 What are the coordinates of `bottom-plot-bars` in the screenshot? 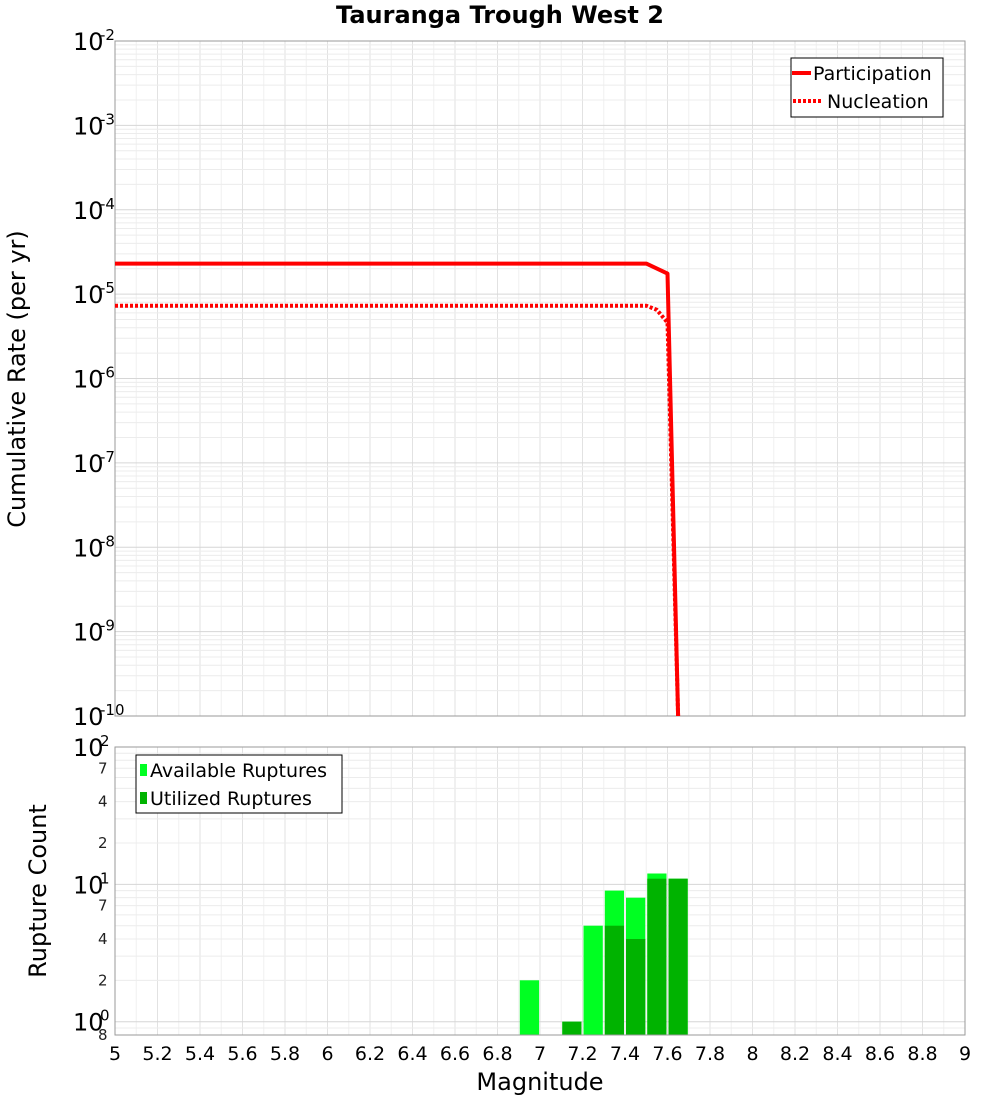 It's located at (603, 954).